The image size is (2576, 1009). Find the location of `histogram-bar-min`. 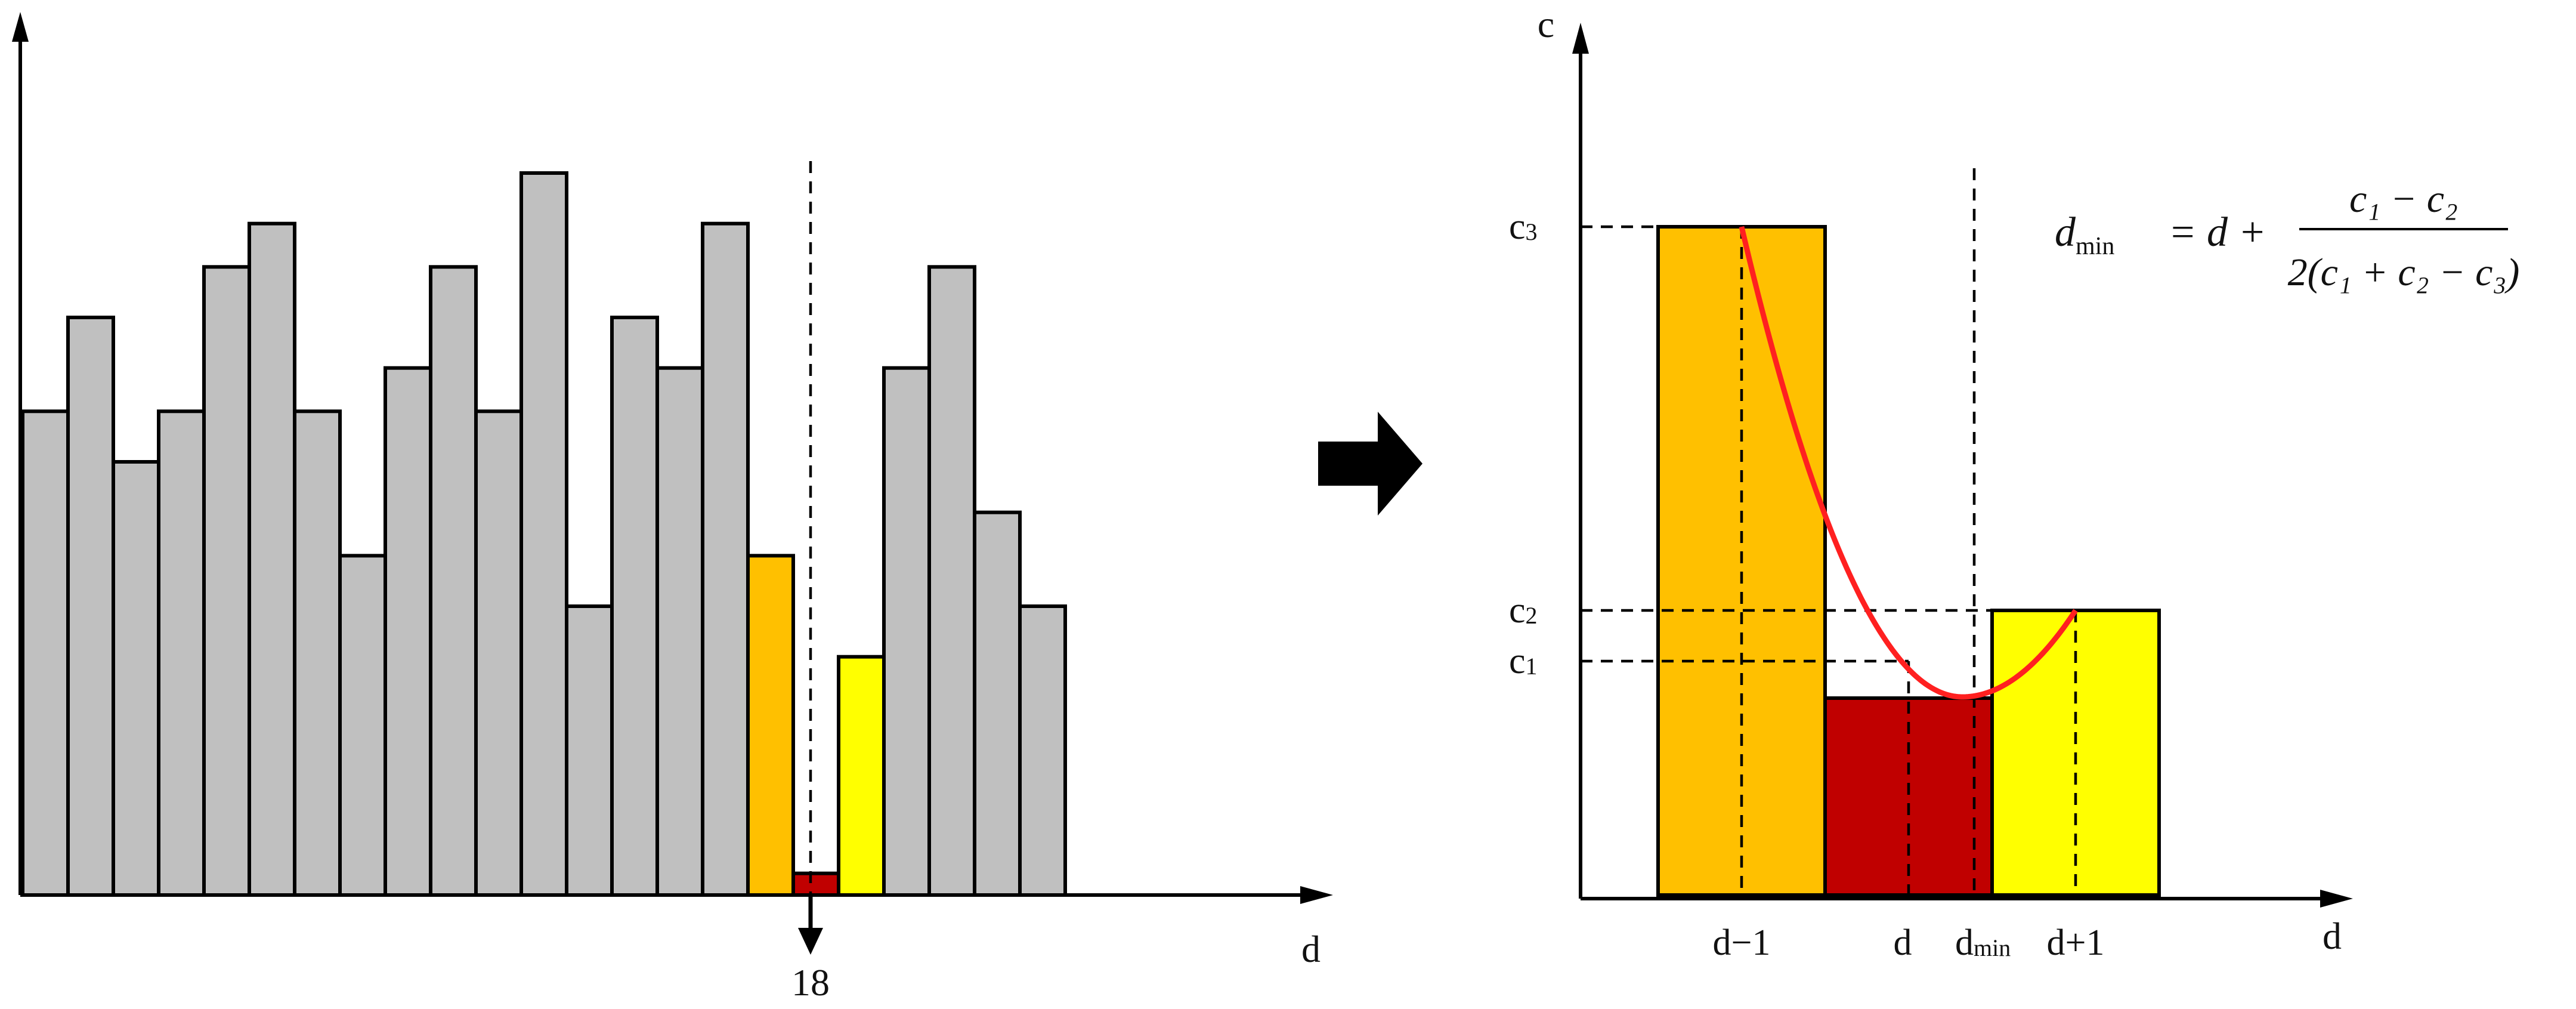

histogram-bar-min is located at coordinates (815, 884).